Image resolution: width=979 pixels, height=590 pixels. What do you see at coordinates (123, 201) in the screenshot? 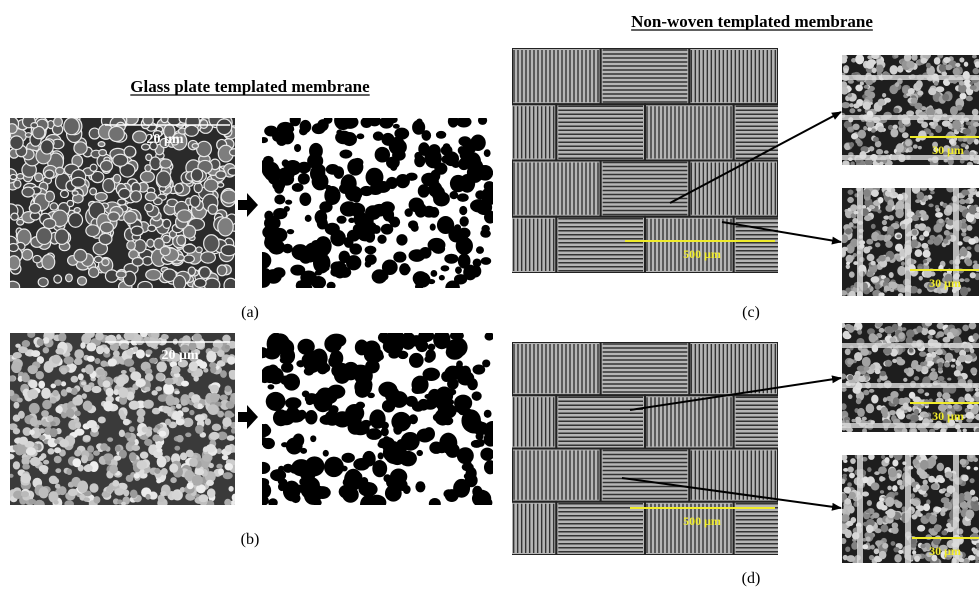
I see `micrograph` at bounding box center [123, 201].